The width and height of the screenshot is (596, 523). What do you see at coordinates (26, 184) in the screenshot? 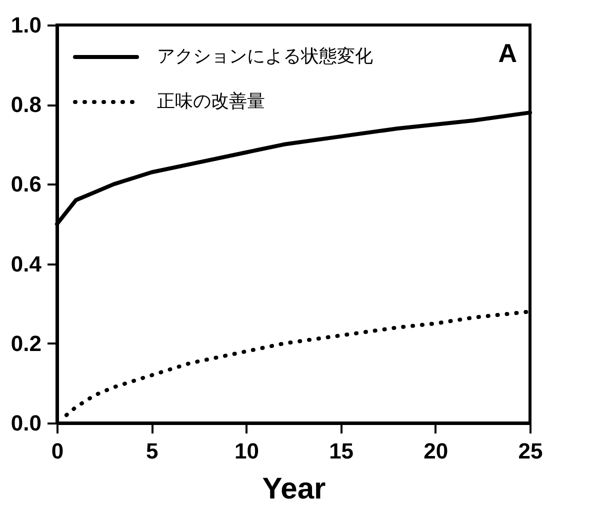
I see `y-tick-label: 0.6` at bounding box center [26, 184].